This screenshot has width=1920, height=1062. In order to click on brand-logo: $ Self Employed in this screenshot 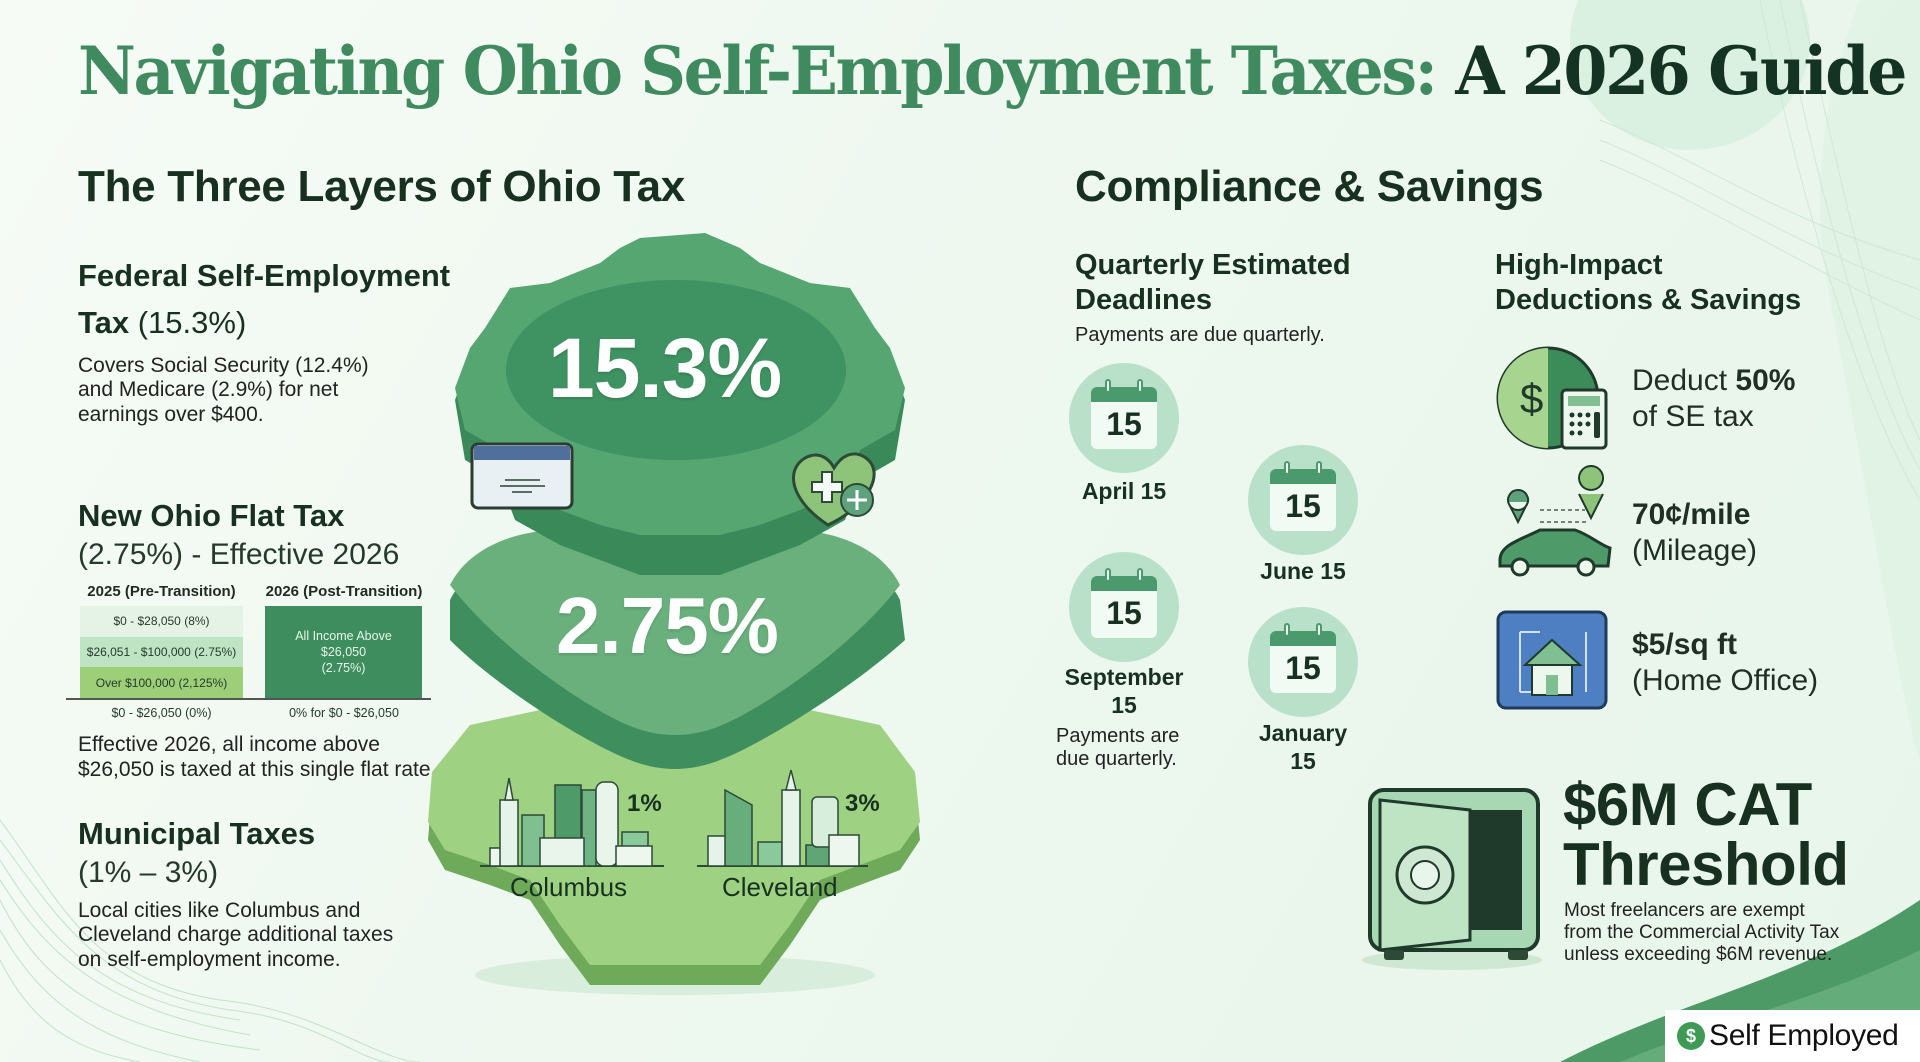, I will do `click(1792, 1036)`.